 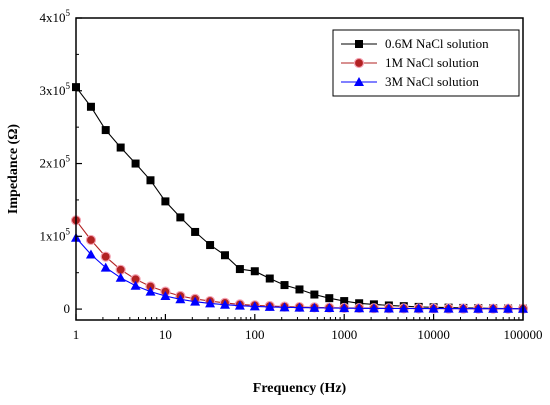 I want to click on legend-label: 0.6M NaCl solution, so click(x=437, y=43).